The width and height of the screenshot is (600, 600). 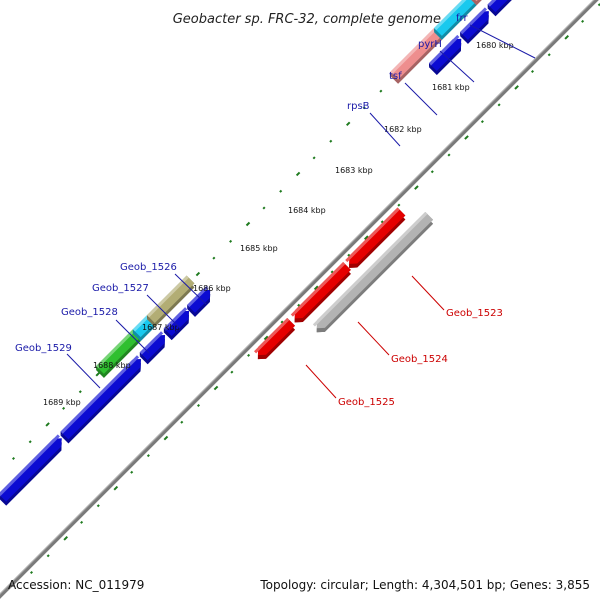 I want to click on scale-label: 1682 kbp, so click(x=403, y=129).